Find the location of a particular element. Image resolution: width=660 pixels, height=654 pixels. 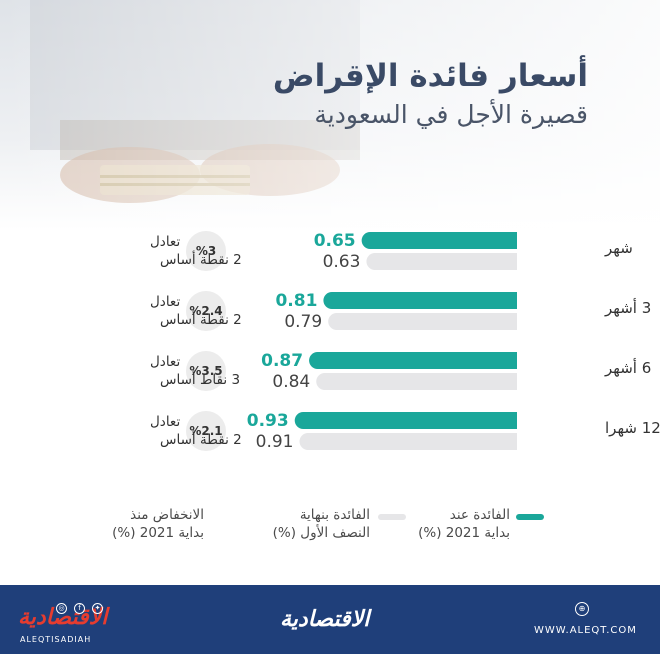

value-label-end: 0.63 is located at coordinates (342, 262).